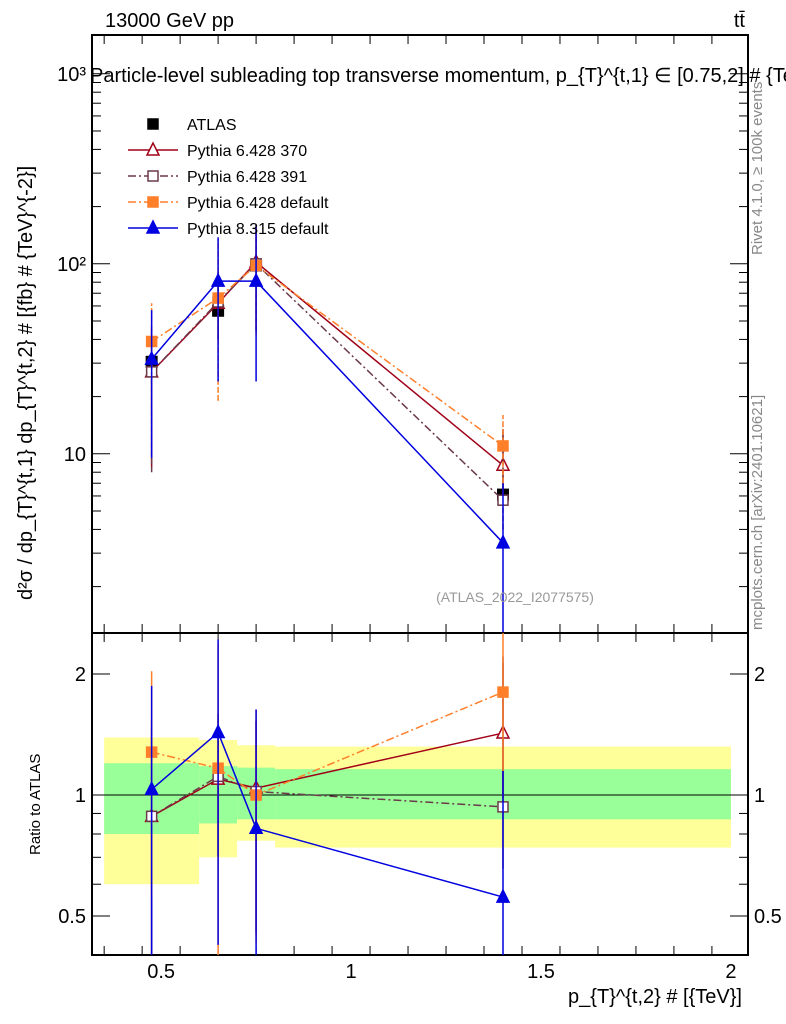  I want to click on x-tick-label: 1.5, so click(541, 972).